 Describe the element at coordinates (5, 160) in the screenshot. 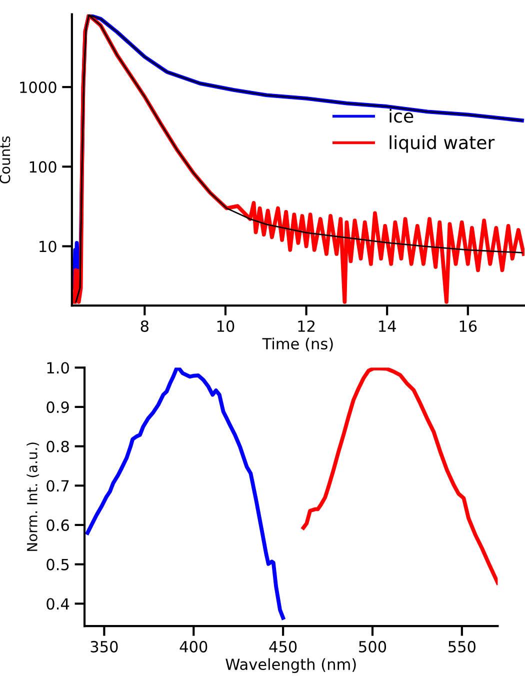

I see `y-axis-title: Counts` at that location.